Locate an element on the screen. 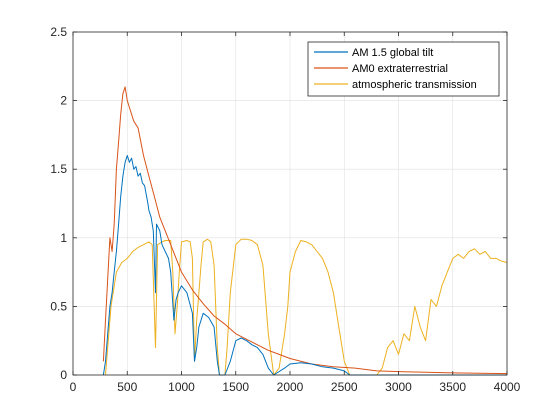 The width and height of the screenshot is (560, 420). legend-label-1: AM0 extraterrestrial is located at coordinates (400, 69).